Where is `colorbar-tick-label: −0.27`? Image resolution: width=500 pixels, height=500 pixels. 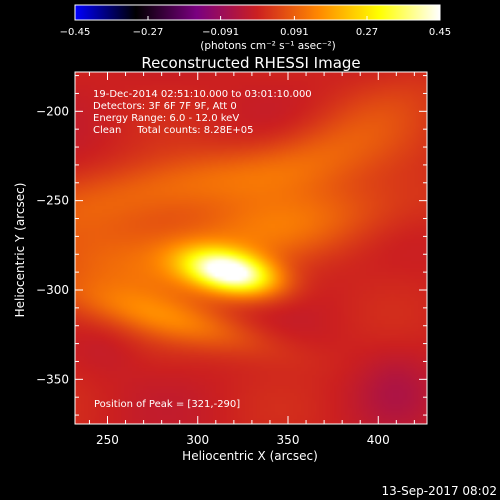 colorbar-tick-label: −0.27 is located at coordinates (148, 32).